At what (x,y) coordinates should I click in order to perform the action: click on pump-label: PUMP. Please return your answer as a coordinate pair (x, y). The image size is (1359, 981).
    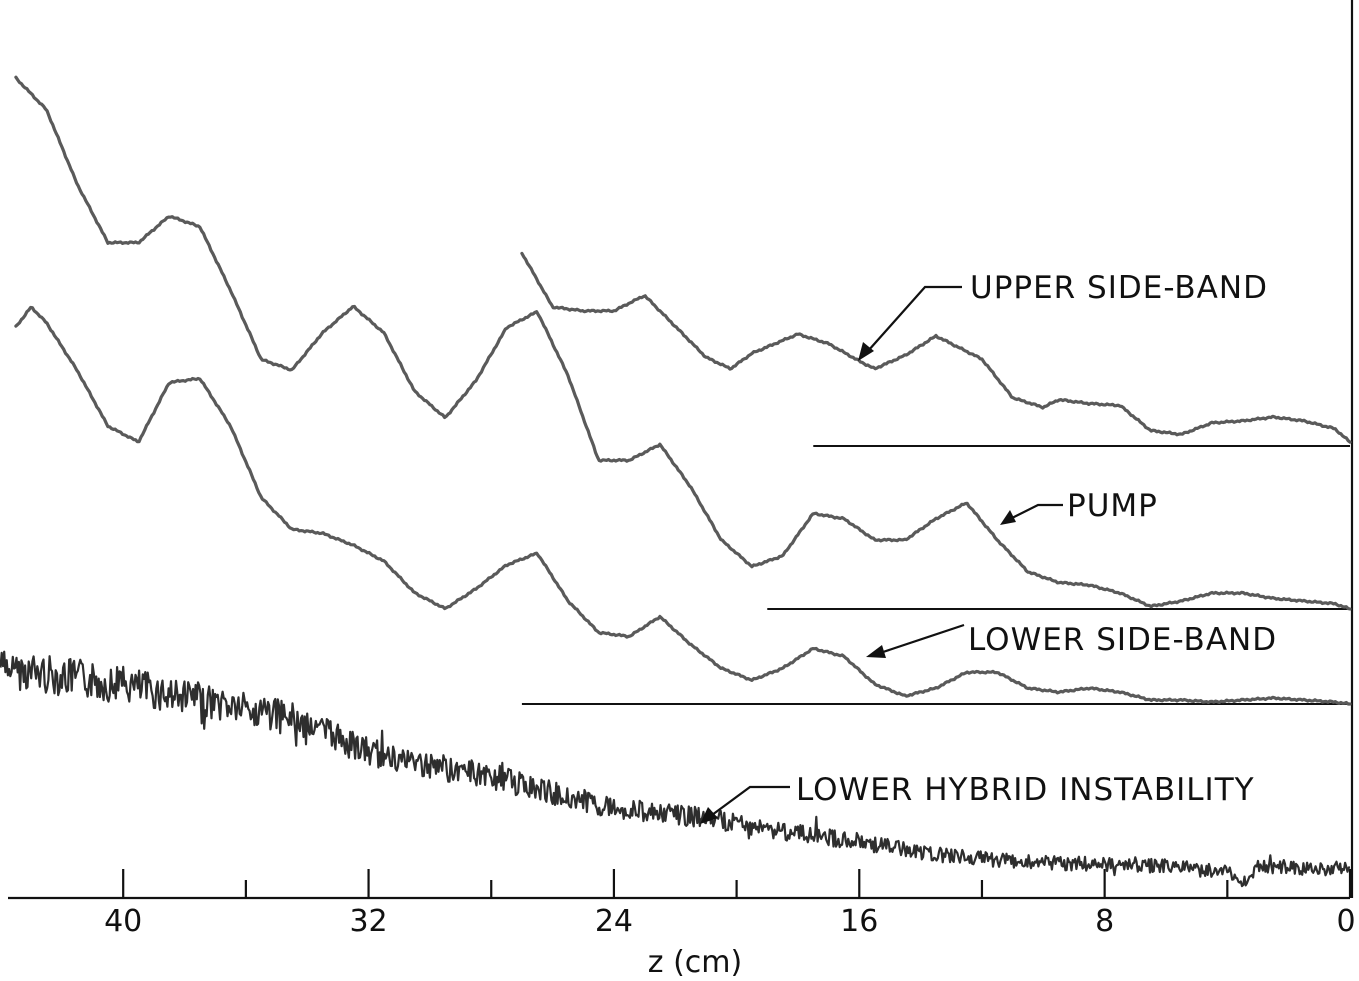
    Looking at the image, I should click on (1112, 506).